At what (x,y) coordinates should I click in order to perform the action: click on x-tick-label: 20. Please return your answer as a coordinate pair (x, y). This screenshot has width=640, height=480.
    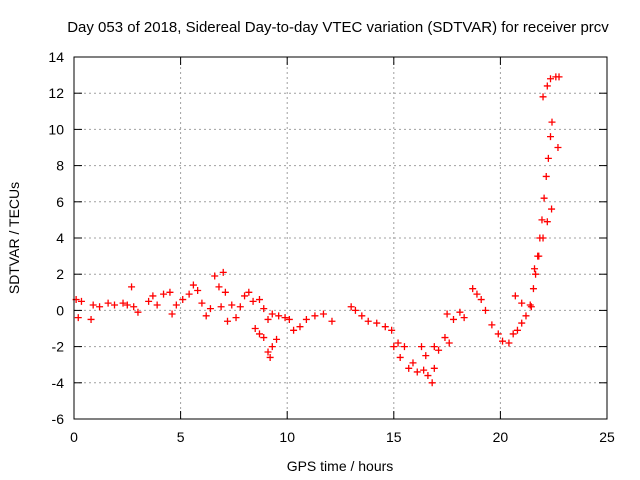
    Looking at the image, I should click on (501, 437).